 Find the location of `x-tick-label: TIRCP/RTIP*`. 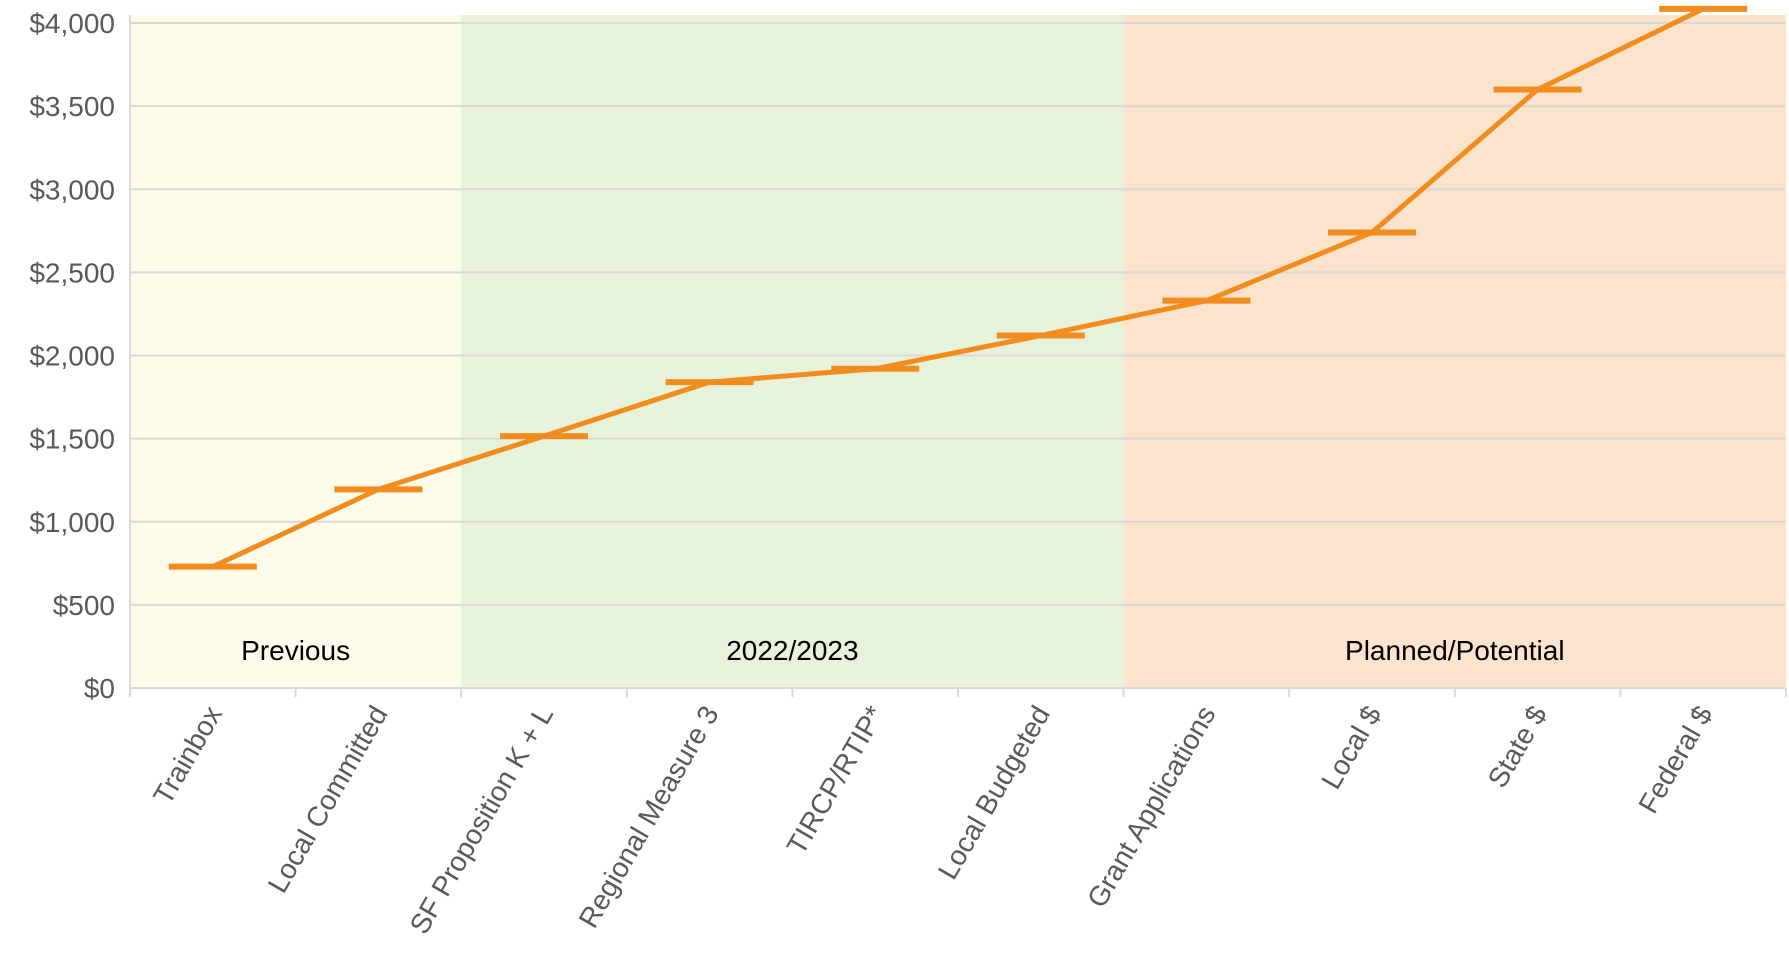

x-tick-label: TIRCP/RTIP* is located at coordinates (836, 779).